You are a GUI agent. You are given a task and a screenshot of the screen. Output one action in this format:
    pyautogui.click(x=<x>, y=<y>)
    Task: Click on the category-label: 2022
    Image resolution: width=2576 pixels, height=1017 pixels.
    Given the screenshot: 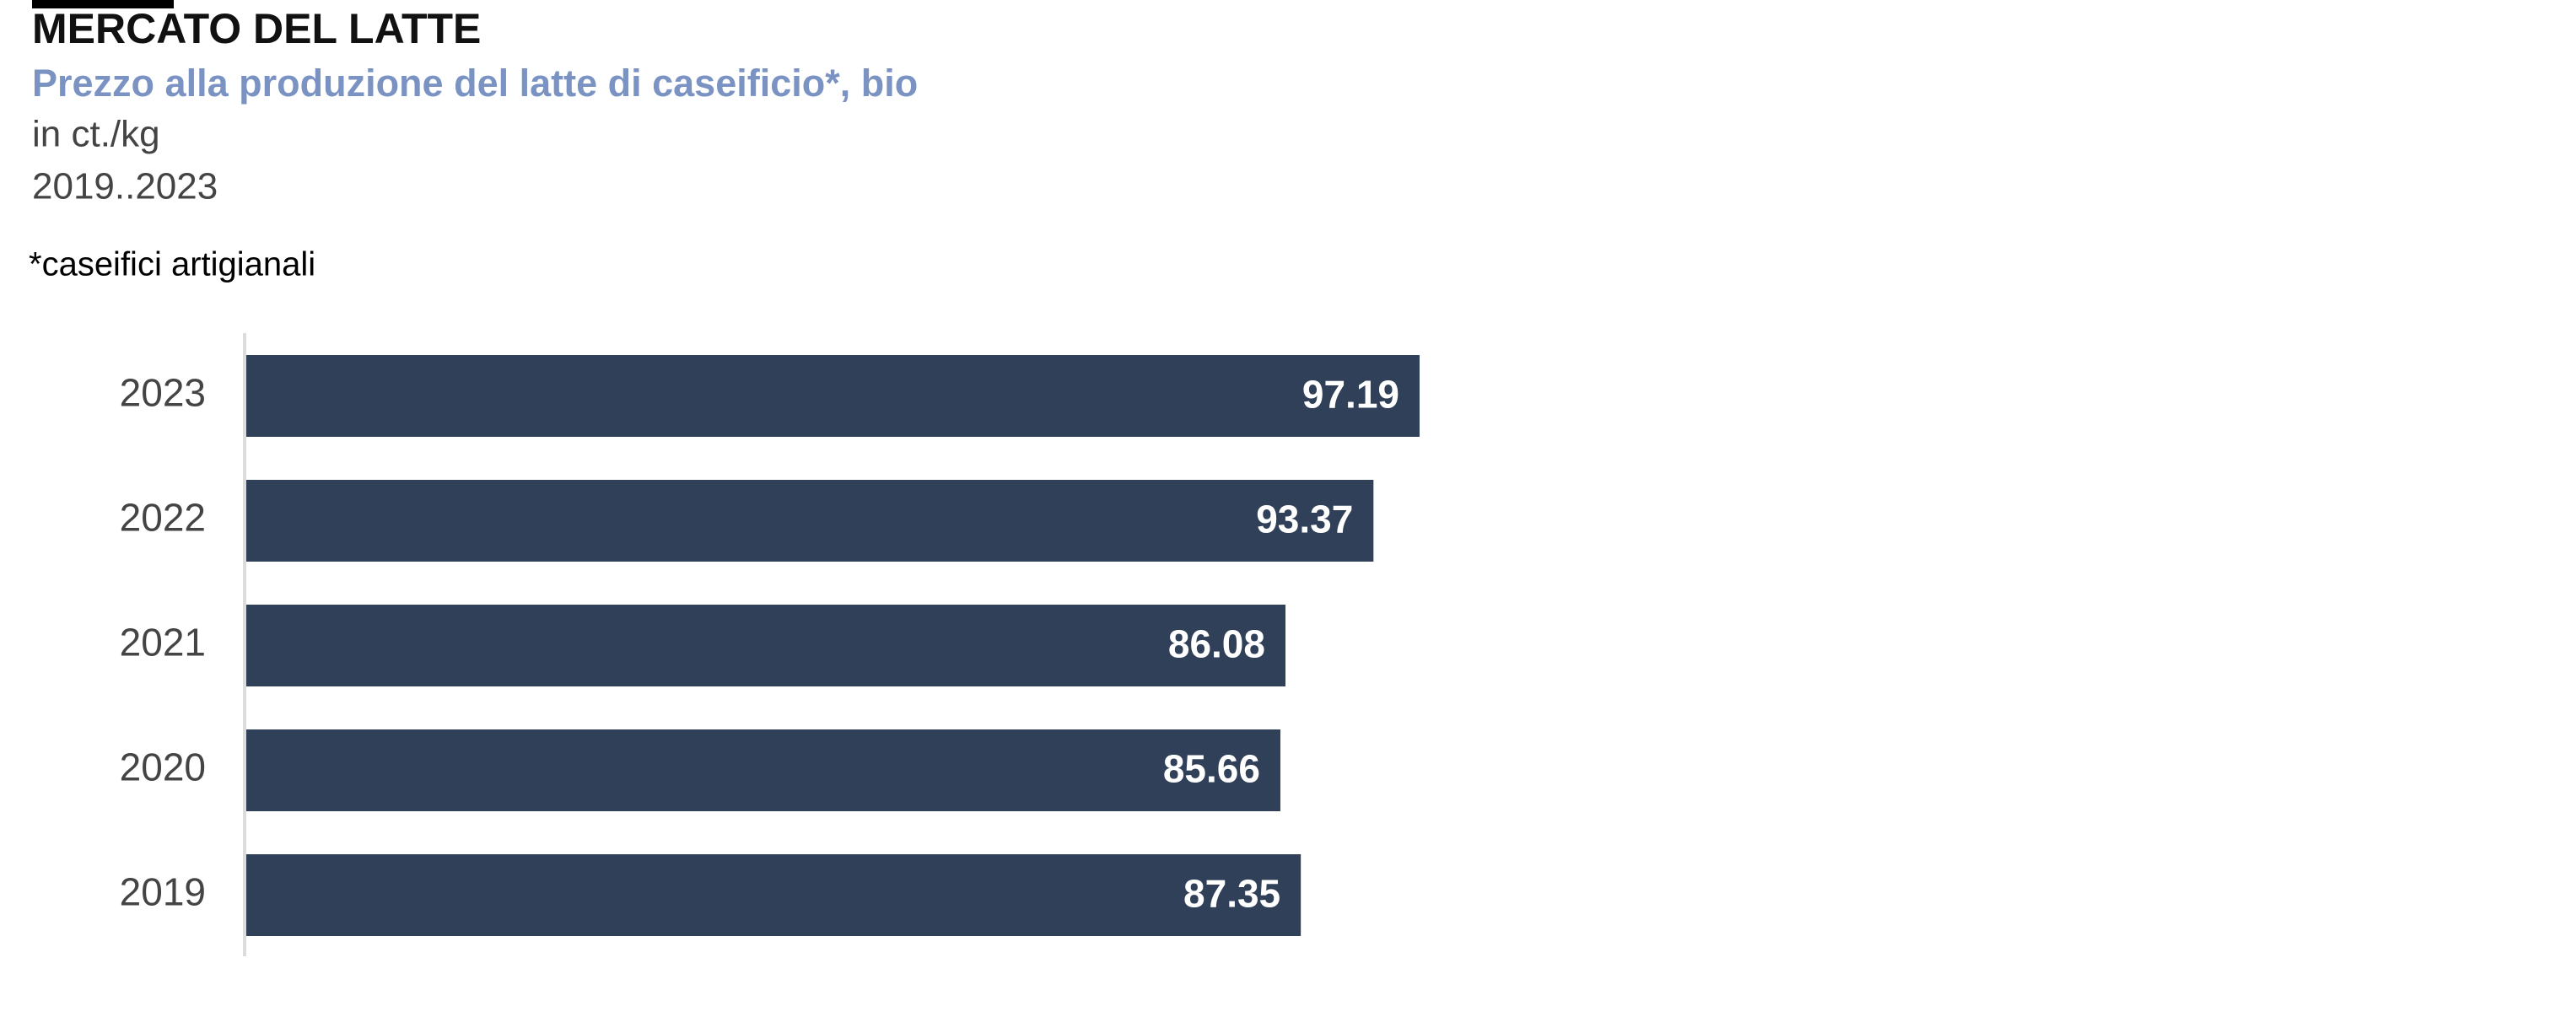 What is the action you would take?
    pyautogui.click(x=163, y=518)
    